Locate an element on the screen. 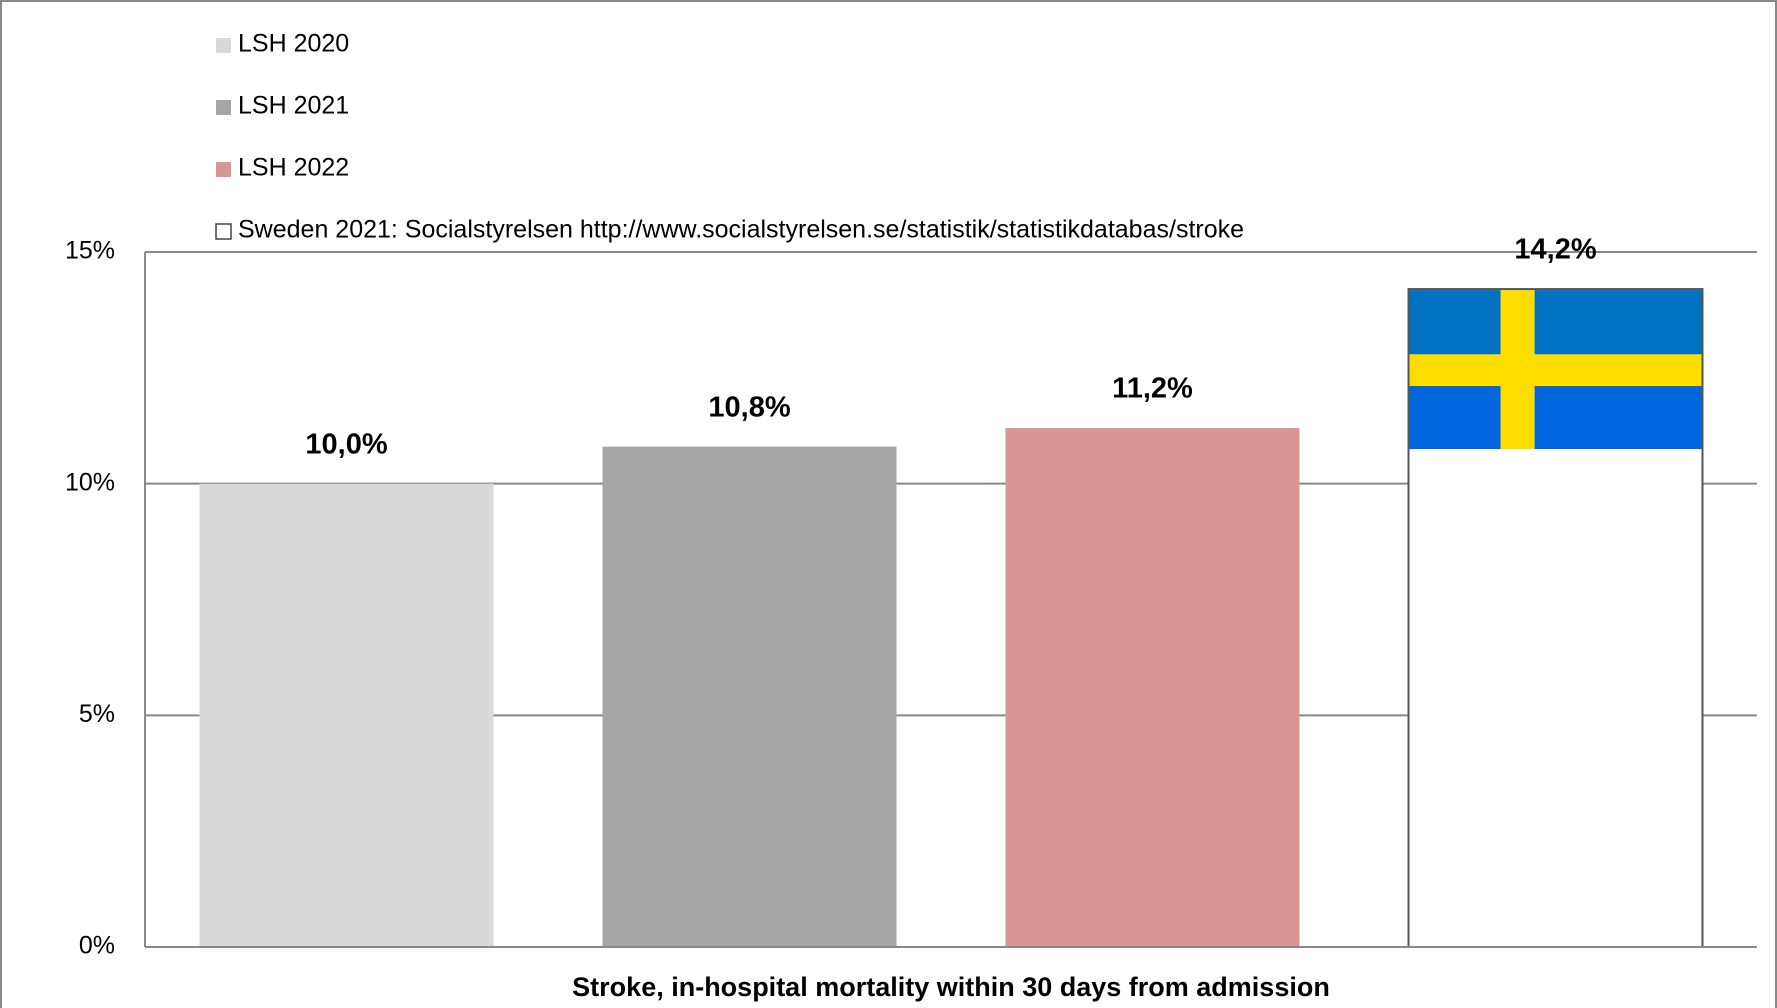 Image resolution: width=1777 pixels, height=1008 pixels. flag-cross-v is located at coordinates (1517, 370).